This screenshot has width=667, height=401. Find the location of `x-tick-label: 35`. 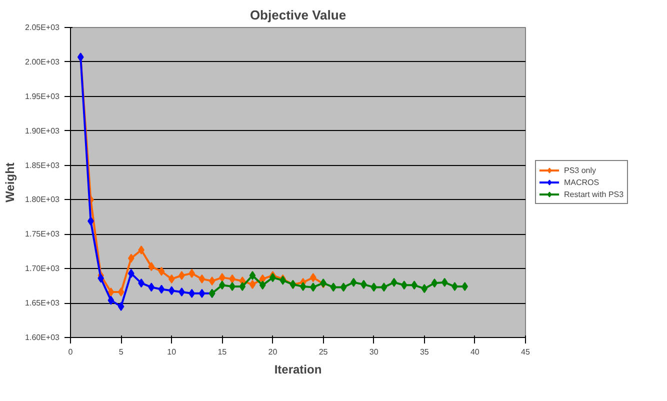

x-tick-label: 35 is located at coordinates (425, 352).